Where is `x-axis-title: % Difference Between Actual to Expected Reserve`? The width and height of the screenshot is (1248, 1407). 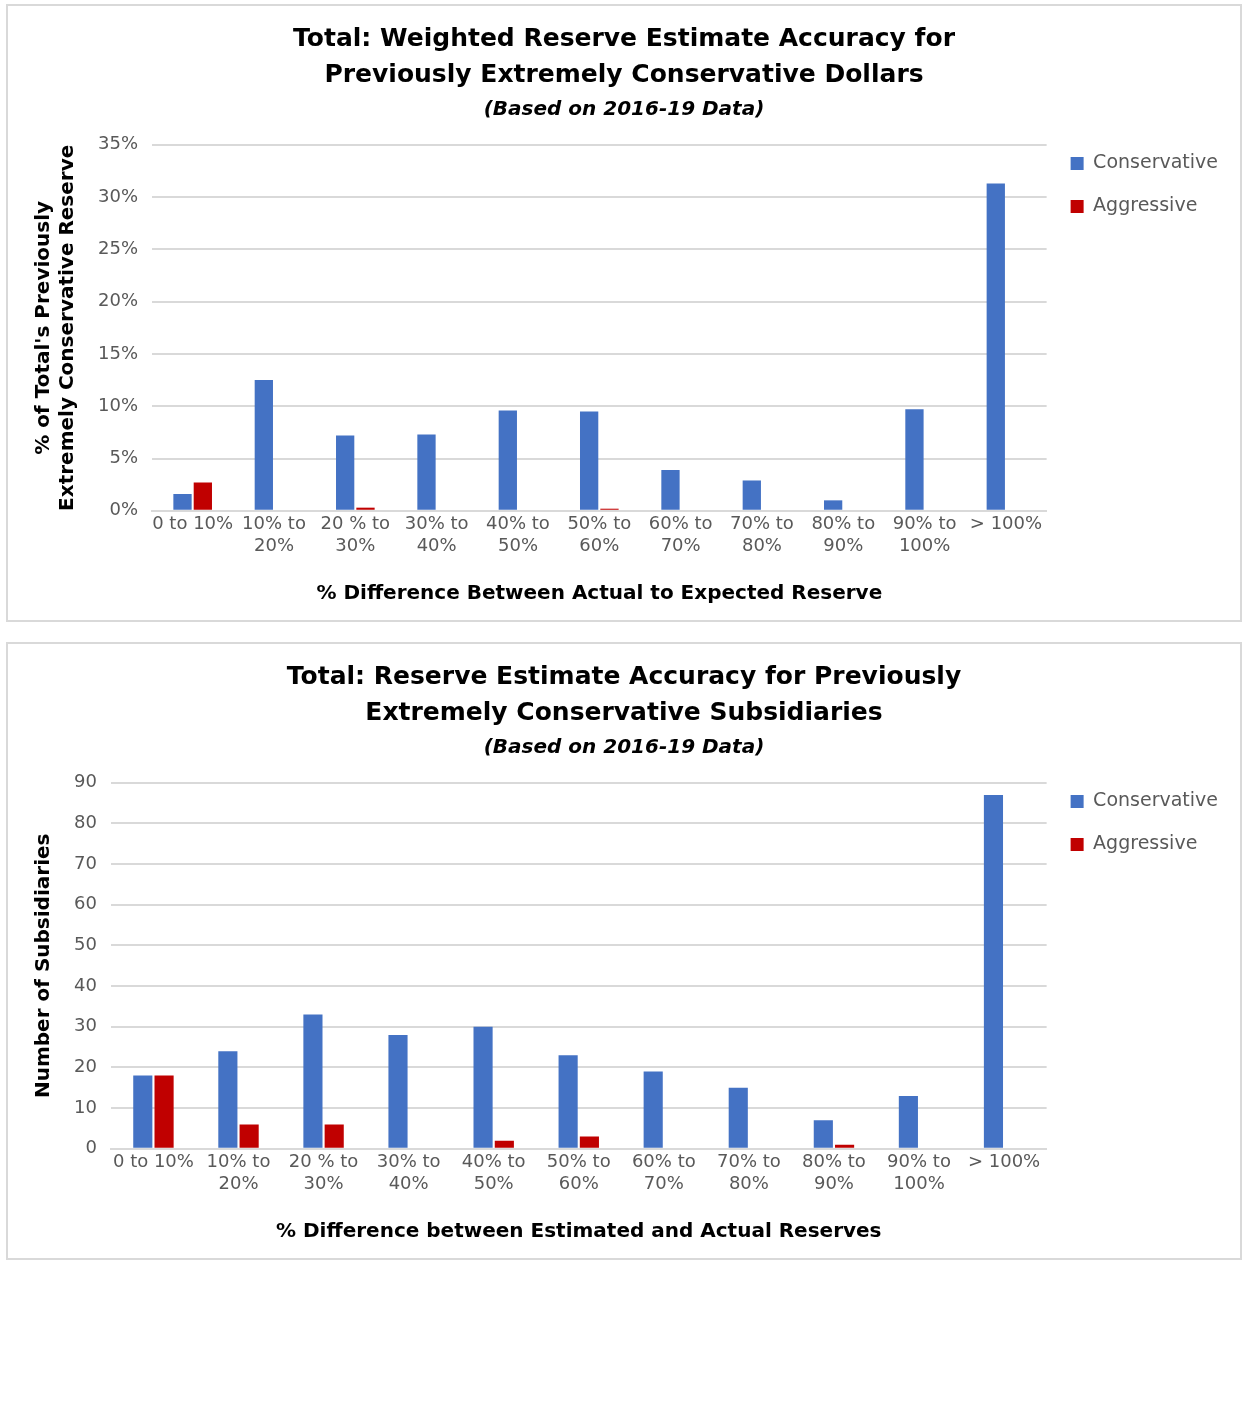
x-axis-title: % Difference Between Actual to Expected Reserve is located at coordinates (599, 592).